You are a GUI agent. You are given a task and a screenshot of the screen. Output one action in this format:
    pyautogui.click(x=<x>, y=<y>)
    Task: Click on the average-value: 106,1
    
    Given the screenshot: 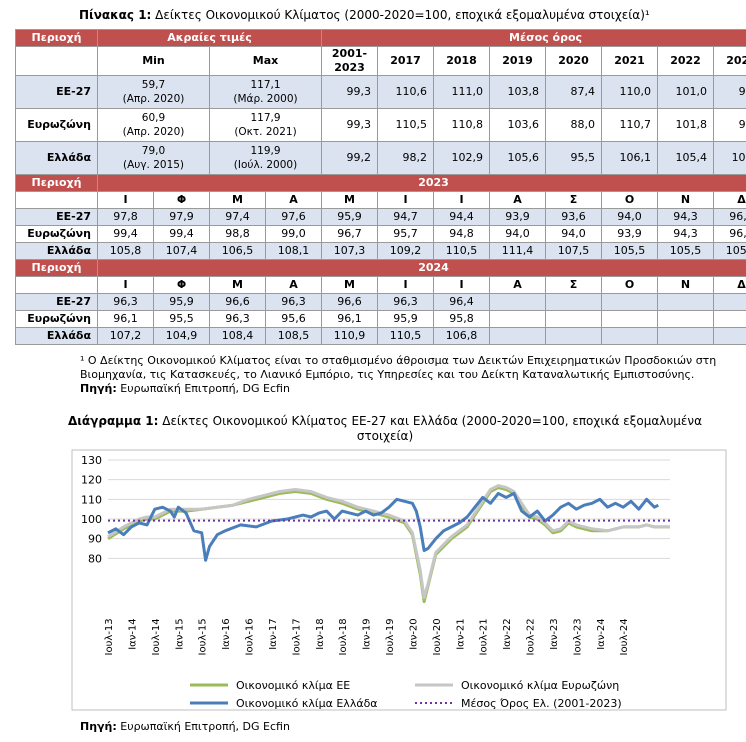 What is the action you would take?
    pyautogui.click(x=629, y=158)
    